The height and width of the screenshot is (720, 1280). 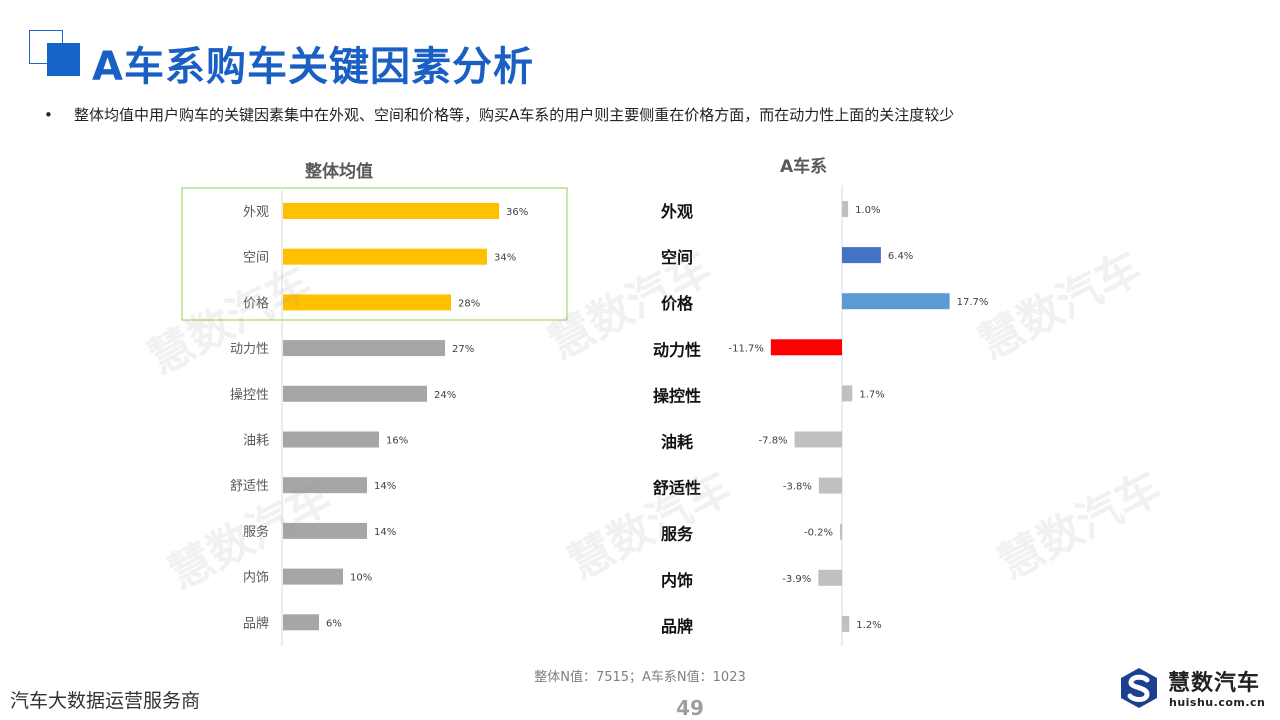 What do you see at coordinates (63, 59) in the screenshot?
I see `title-decoration-square` at bounding box center [63, 59].